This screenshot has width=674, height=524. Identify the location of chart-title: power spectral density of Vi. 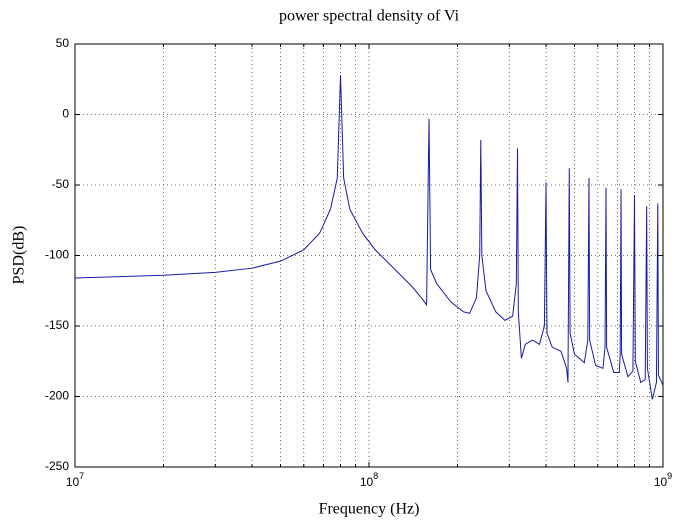
(369, 16).